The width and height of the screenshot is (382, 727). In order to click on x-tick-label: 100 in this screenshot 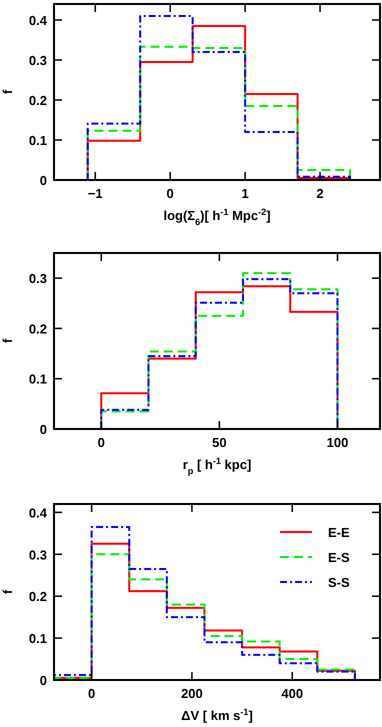, I will do `click(337, 442)`.